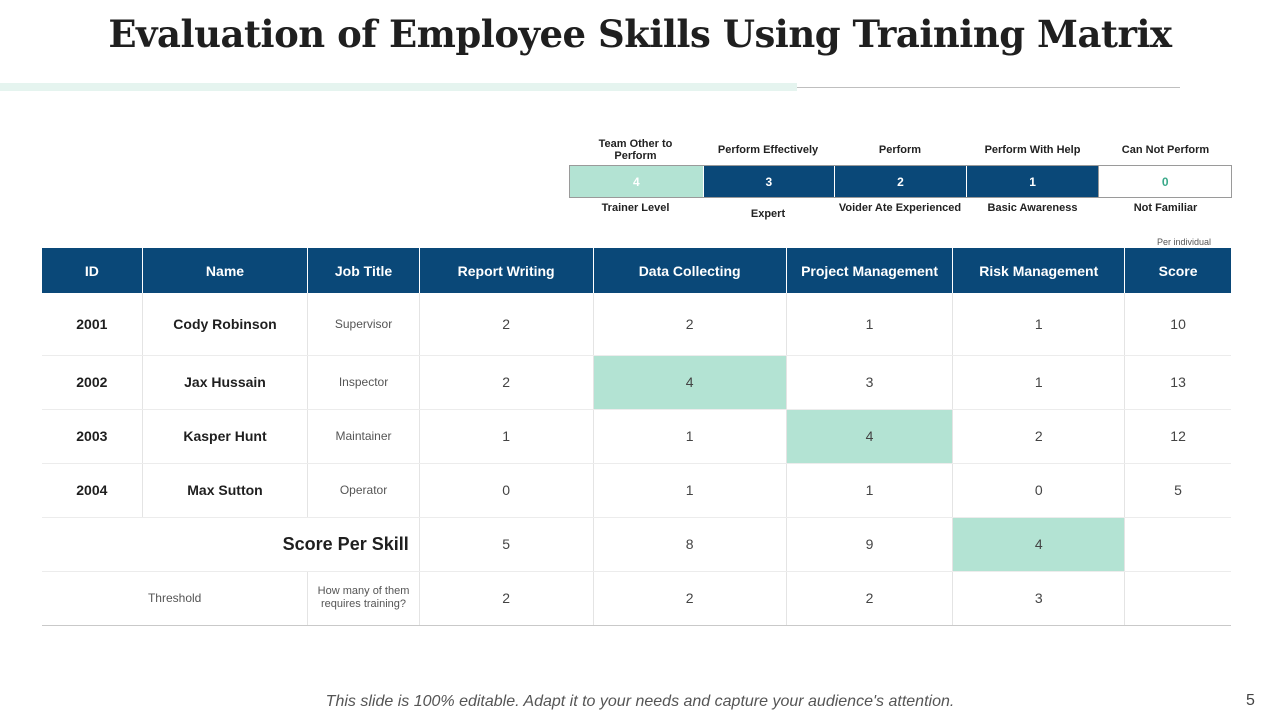  Describe the element at coordinates (225, 490) in the screenshot. I see `employee-name: Max Sutton` at that location.